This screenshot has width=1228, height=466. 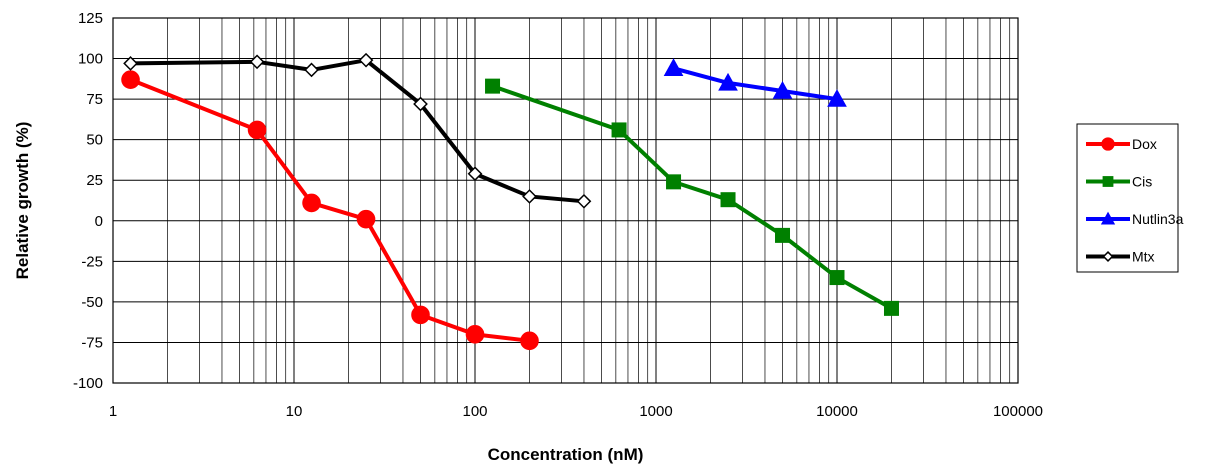 I want to click on y-tick-label: -25, so click(x=92, y=261).